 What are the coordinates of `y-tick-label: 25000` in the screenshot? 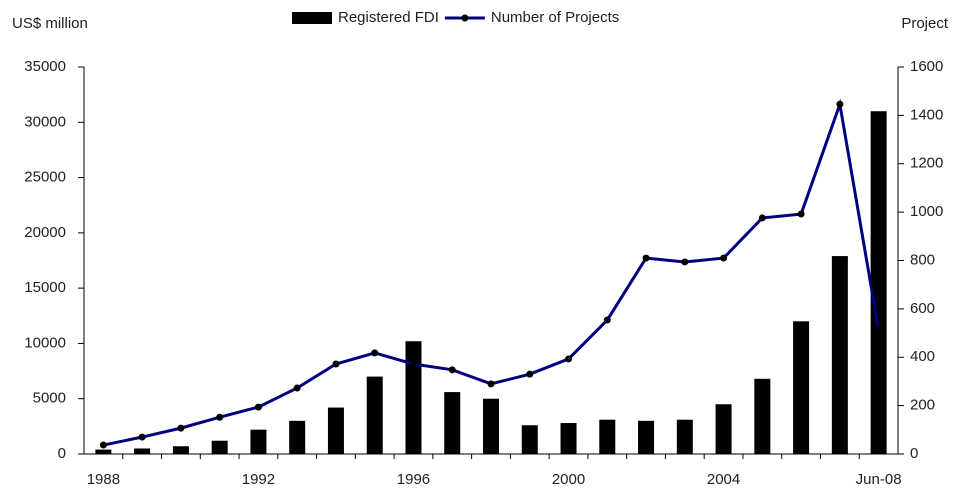 It's located at (45, 177).